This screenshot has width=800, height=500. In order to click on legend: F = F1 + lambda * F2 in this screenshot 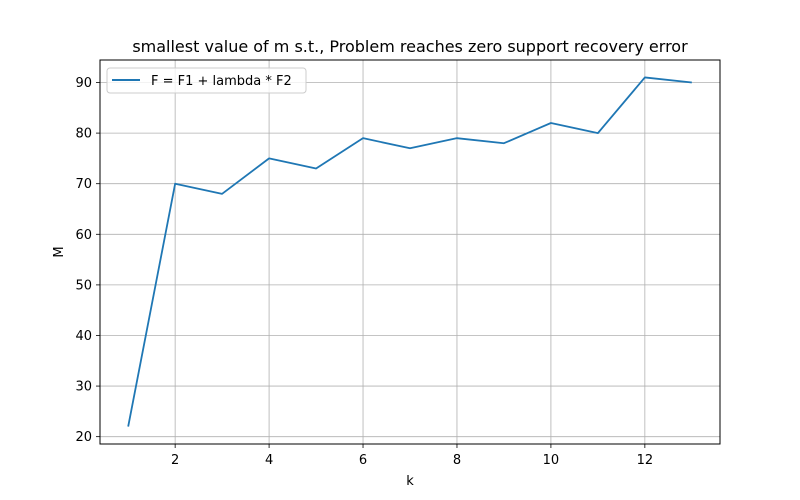, I will do `click(206, 80)`.